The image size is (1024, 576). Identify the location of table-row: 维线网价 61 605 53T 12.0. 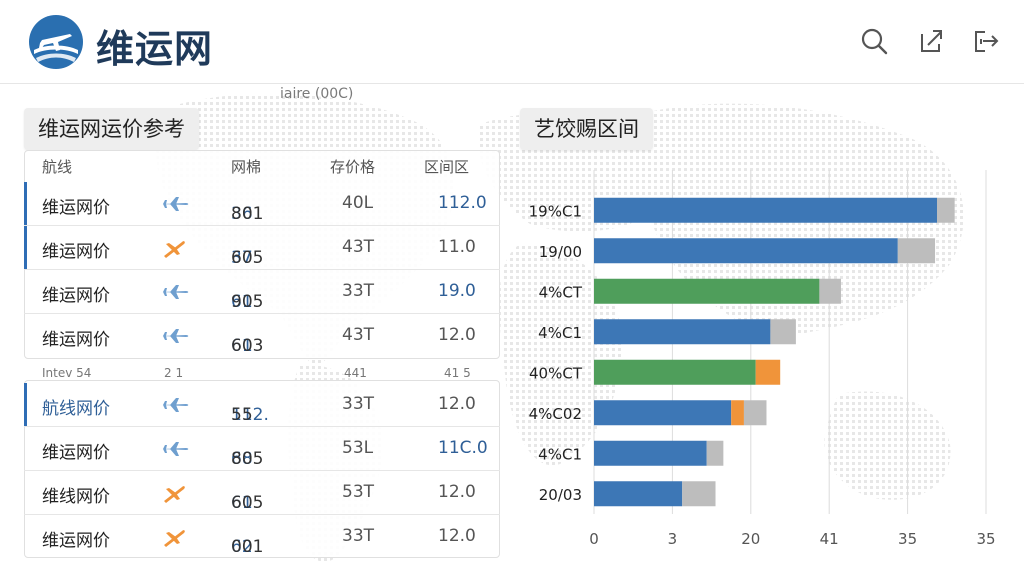
(262, 493).